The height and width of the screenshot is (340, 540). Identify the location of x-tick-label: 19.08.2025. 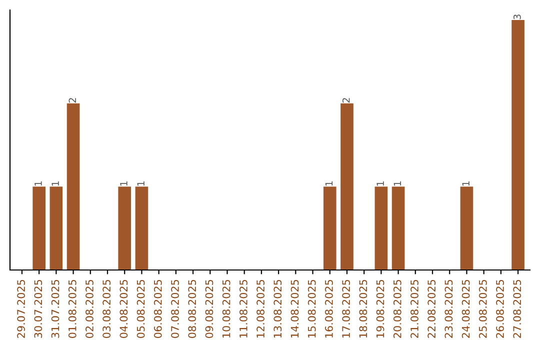
(380, 309).